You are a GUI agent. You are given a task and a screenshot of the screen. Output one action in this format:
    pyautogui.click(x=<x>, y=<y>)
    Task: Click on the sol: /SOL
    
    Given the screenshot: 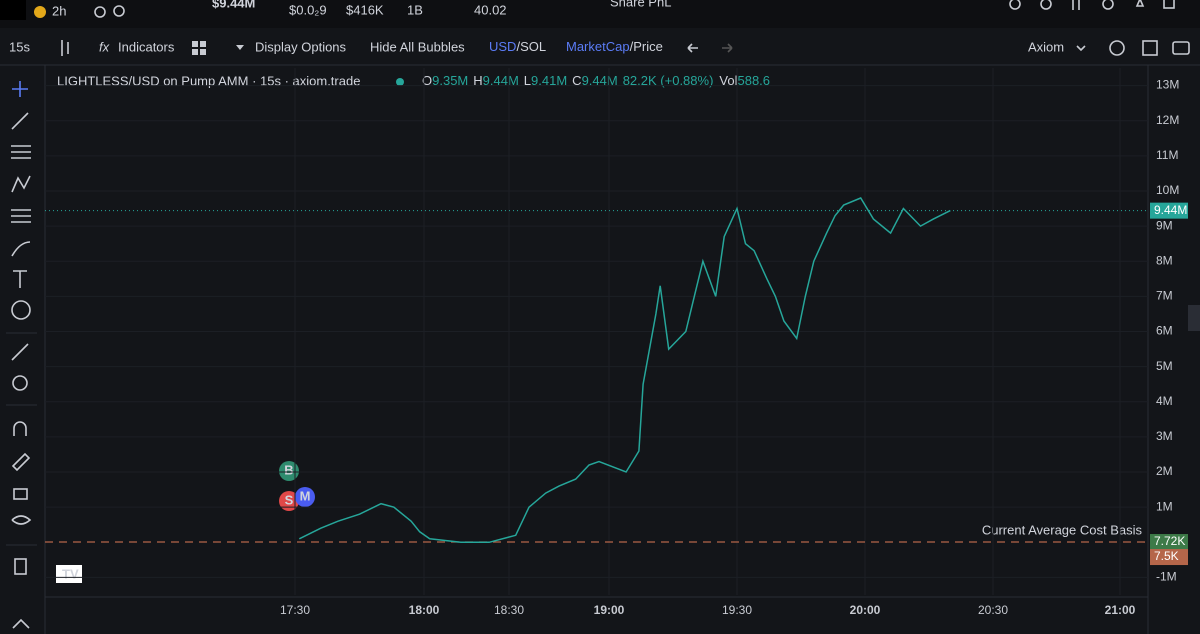 What is the action you would take?
    pyautogui.click(x=531, y=46)
    